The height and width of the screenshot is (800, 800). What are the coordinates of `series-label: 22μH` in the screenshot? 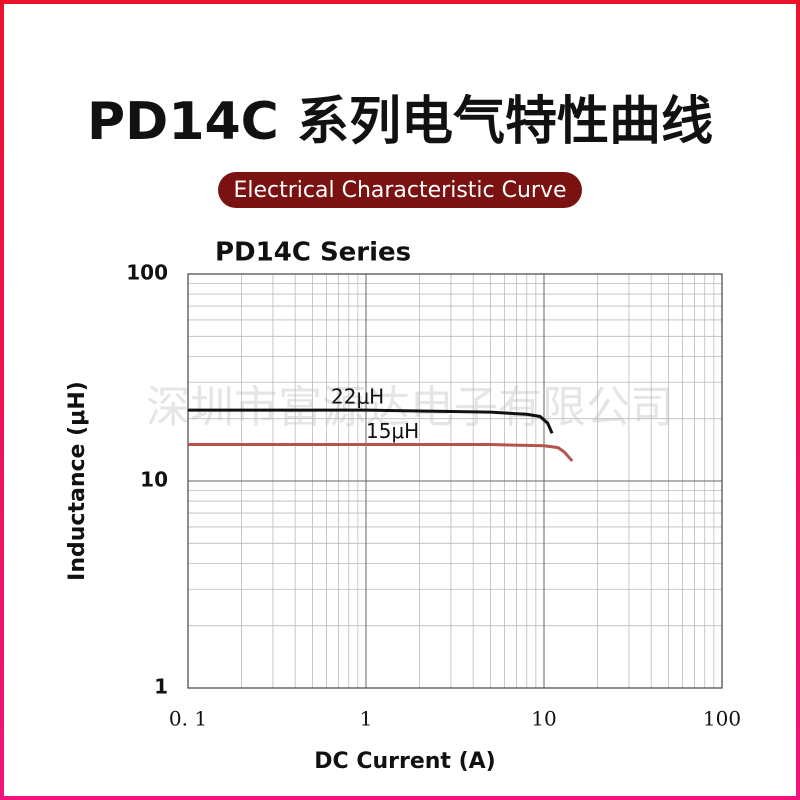 It's located at (357, 397).